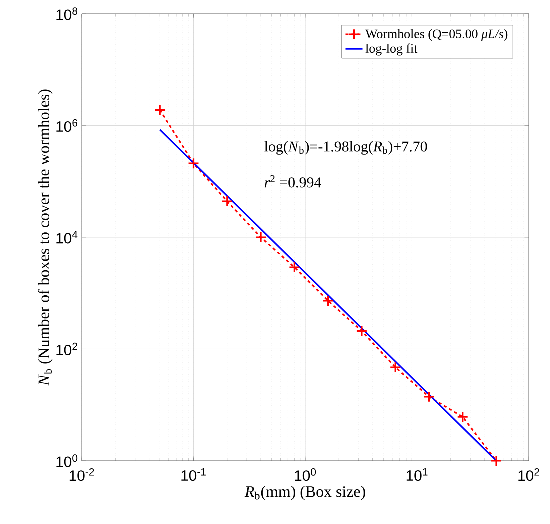 The width and height of the screenshot is (550, 524). What do you see at coordinates (45, 238) in the screenshot?
I see `y-axis-title: N$_{b}$ (Number of boxes to cover the wormholes)` at bounding box center [45, 238].